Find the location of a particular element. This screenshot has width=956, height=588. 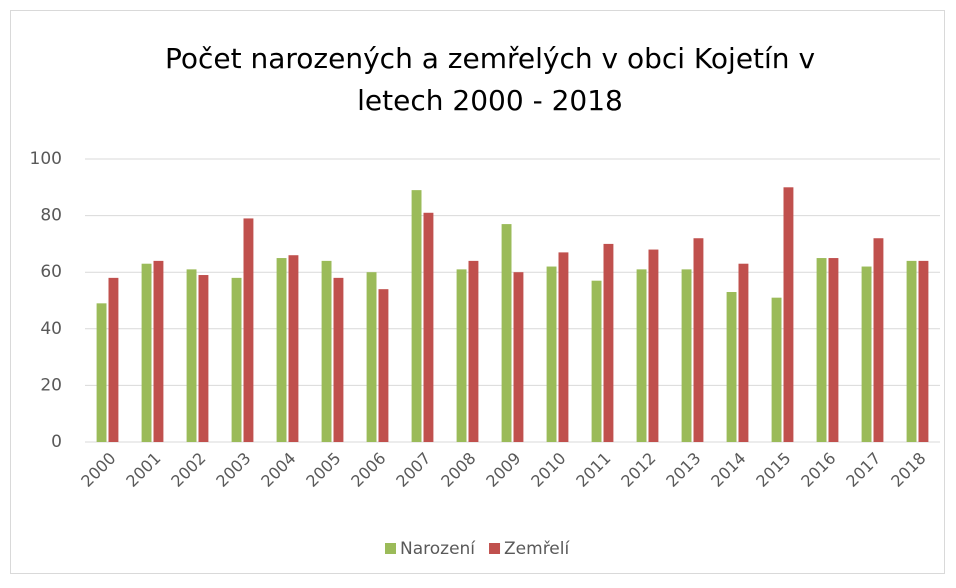

chart-subtitle: letech 2000 - 2018 is located at coordinates (490, 100).